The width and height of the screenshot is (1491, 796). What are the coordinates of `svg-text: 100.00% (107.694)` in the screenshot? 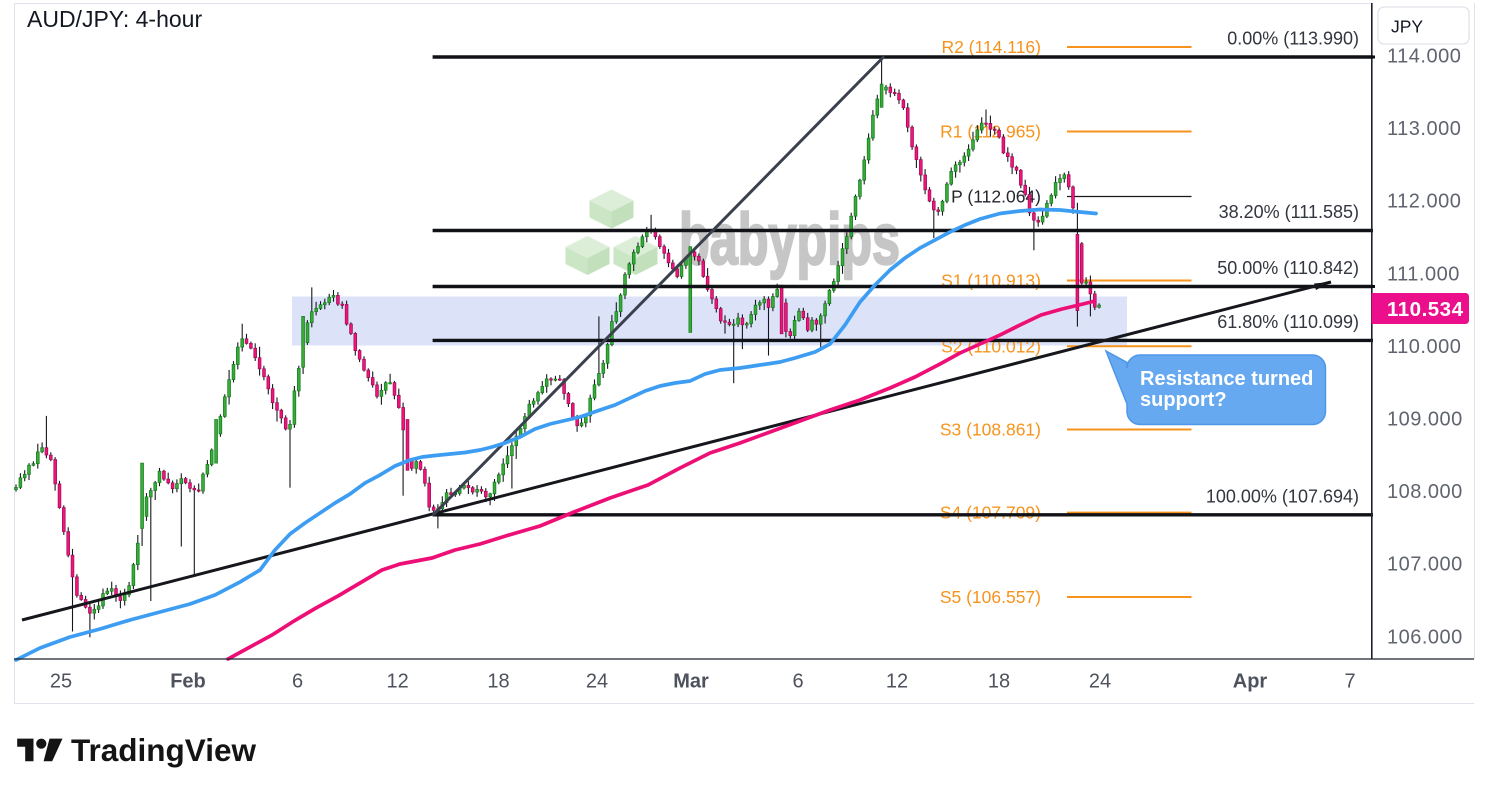 It's located at (1282, 496).